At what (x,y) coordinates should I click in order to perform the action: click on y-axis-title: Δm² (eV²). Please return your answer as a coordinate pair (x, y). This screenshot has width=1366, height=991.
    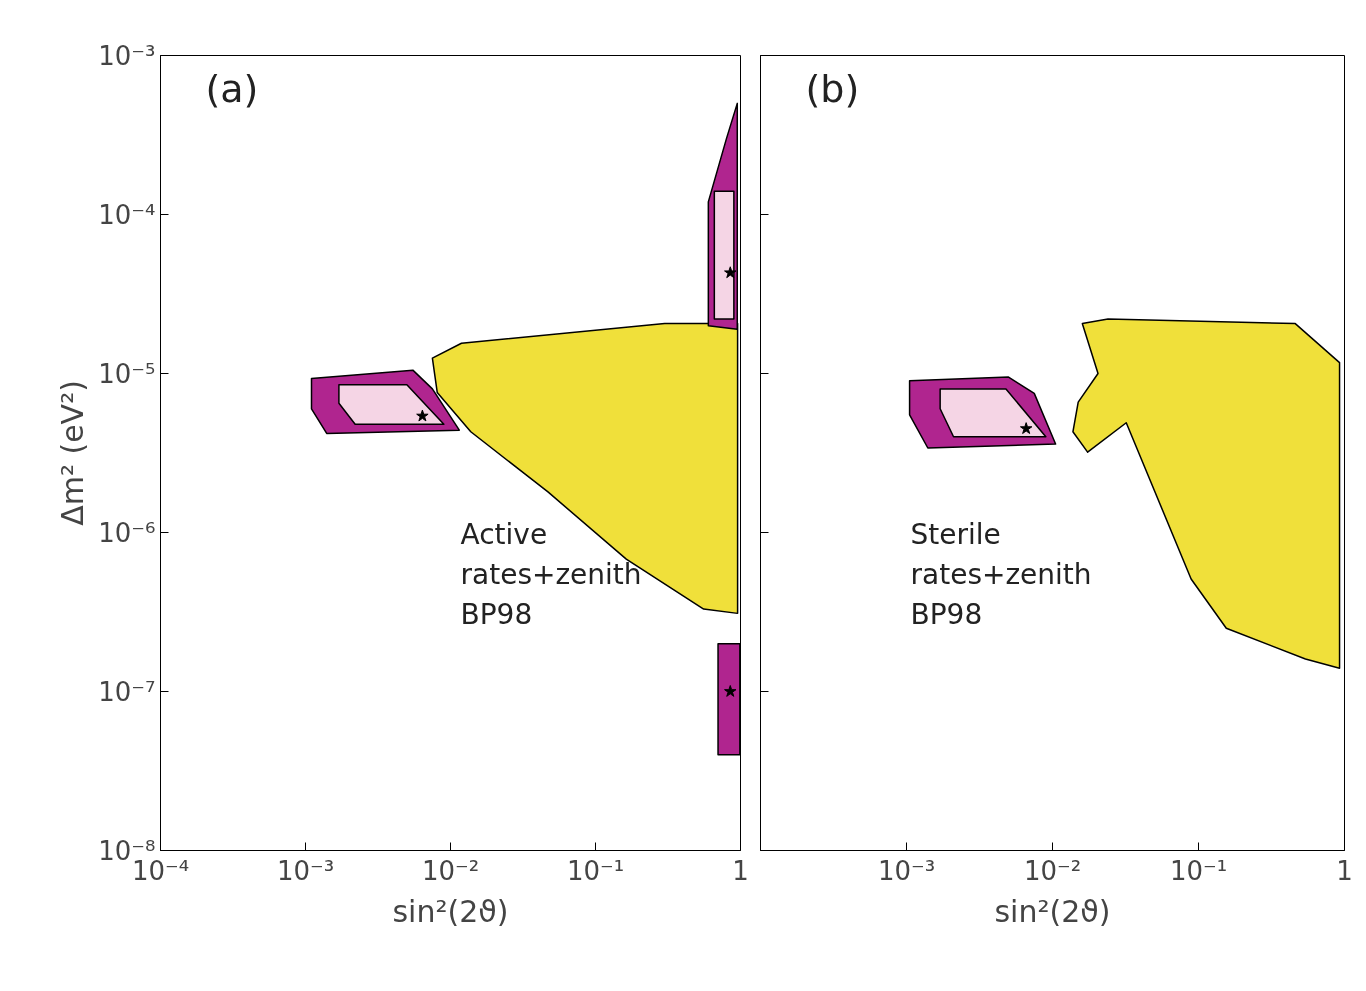
    Looking at the image, I should click on (73, 453).